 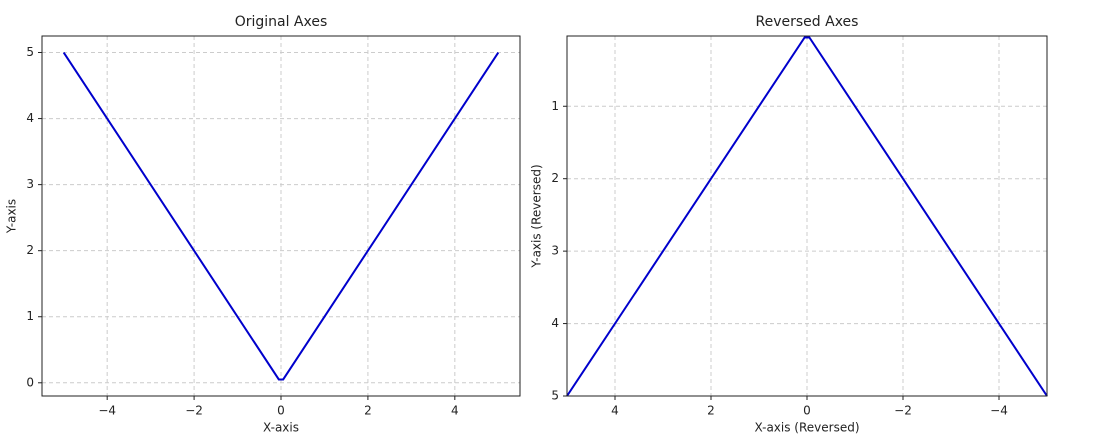 What do you see at coordinates (807, 22) in the screenshot?
I see `chart-title: Reversed Axes` at bounding box center [807, 22].